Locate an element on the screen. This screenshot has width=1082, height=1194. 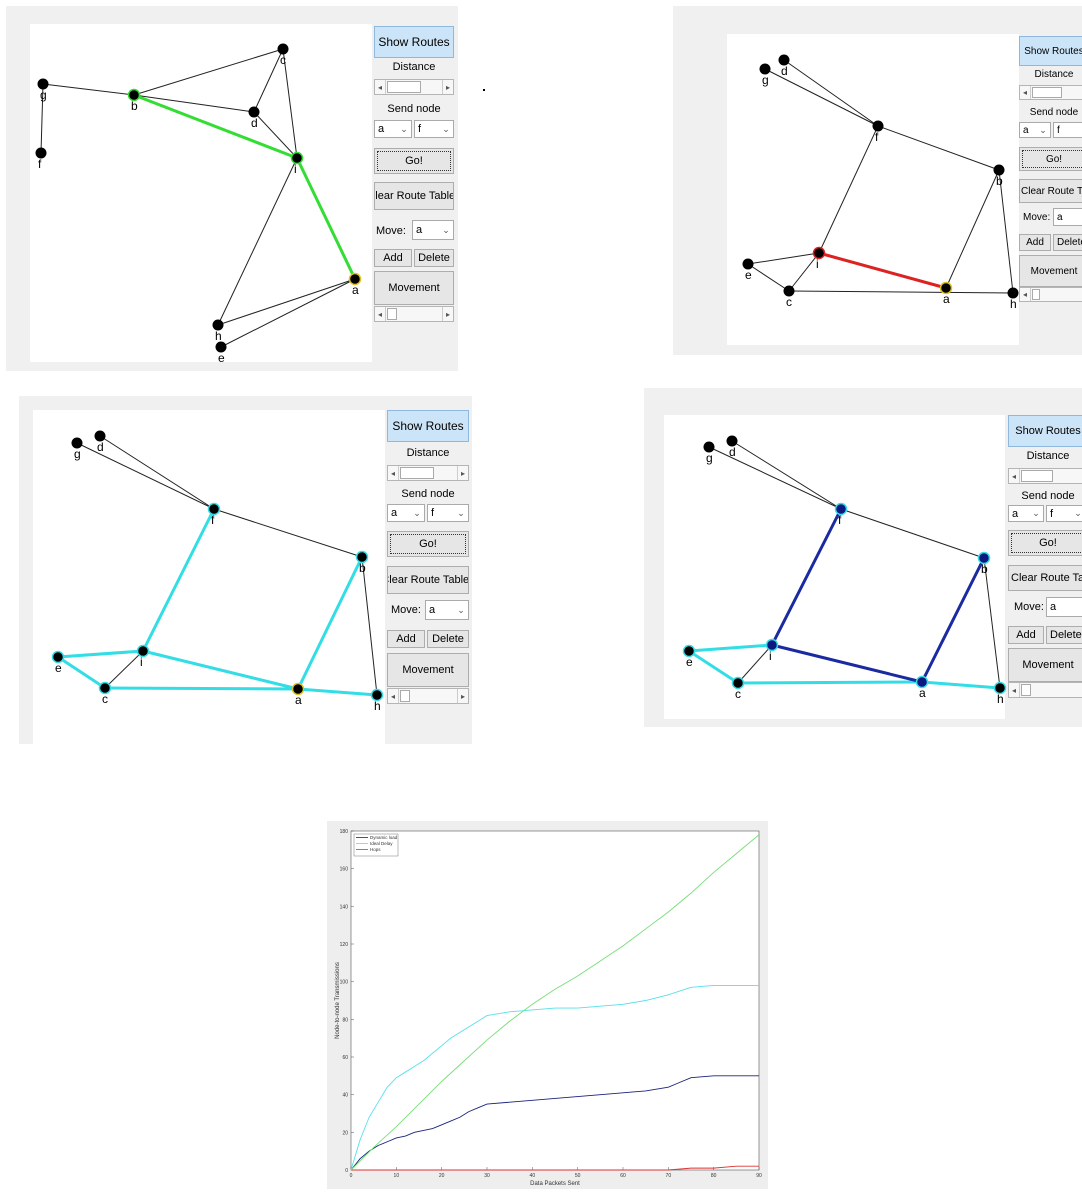
y-tick-label: 80 is located at coordinates (345, 1020).